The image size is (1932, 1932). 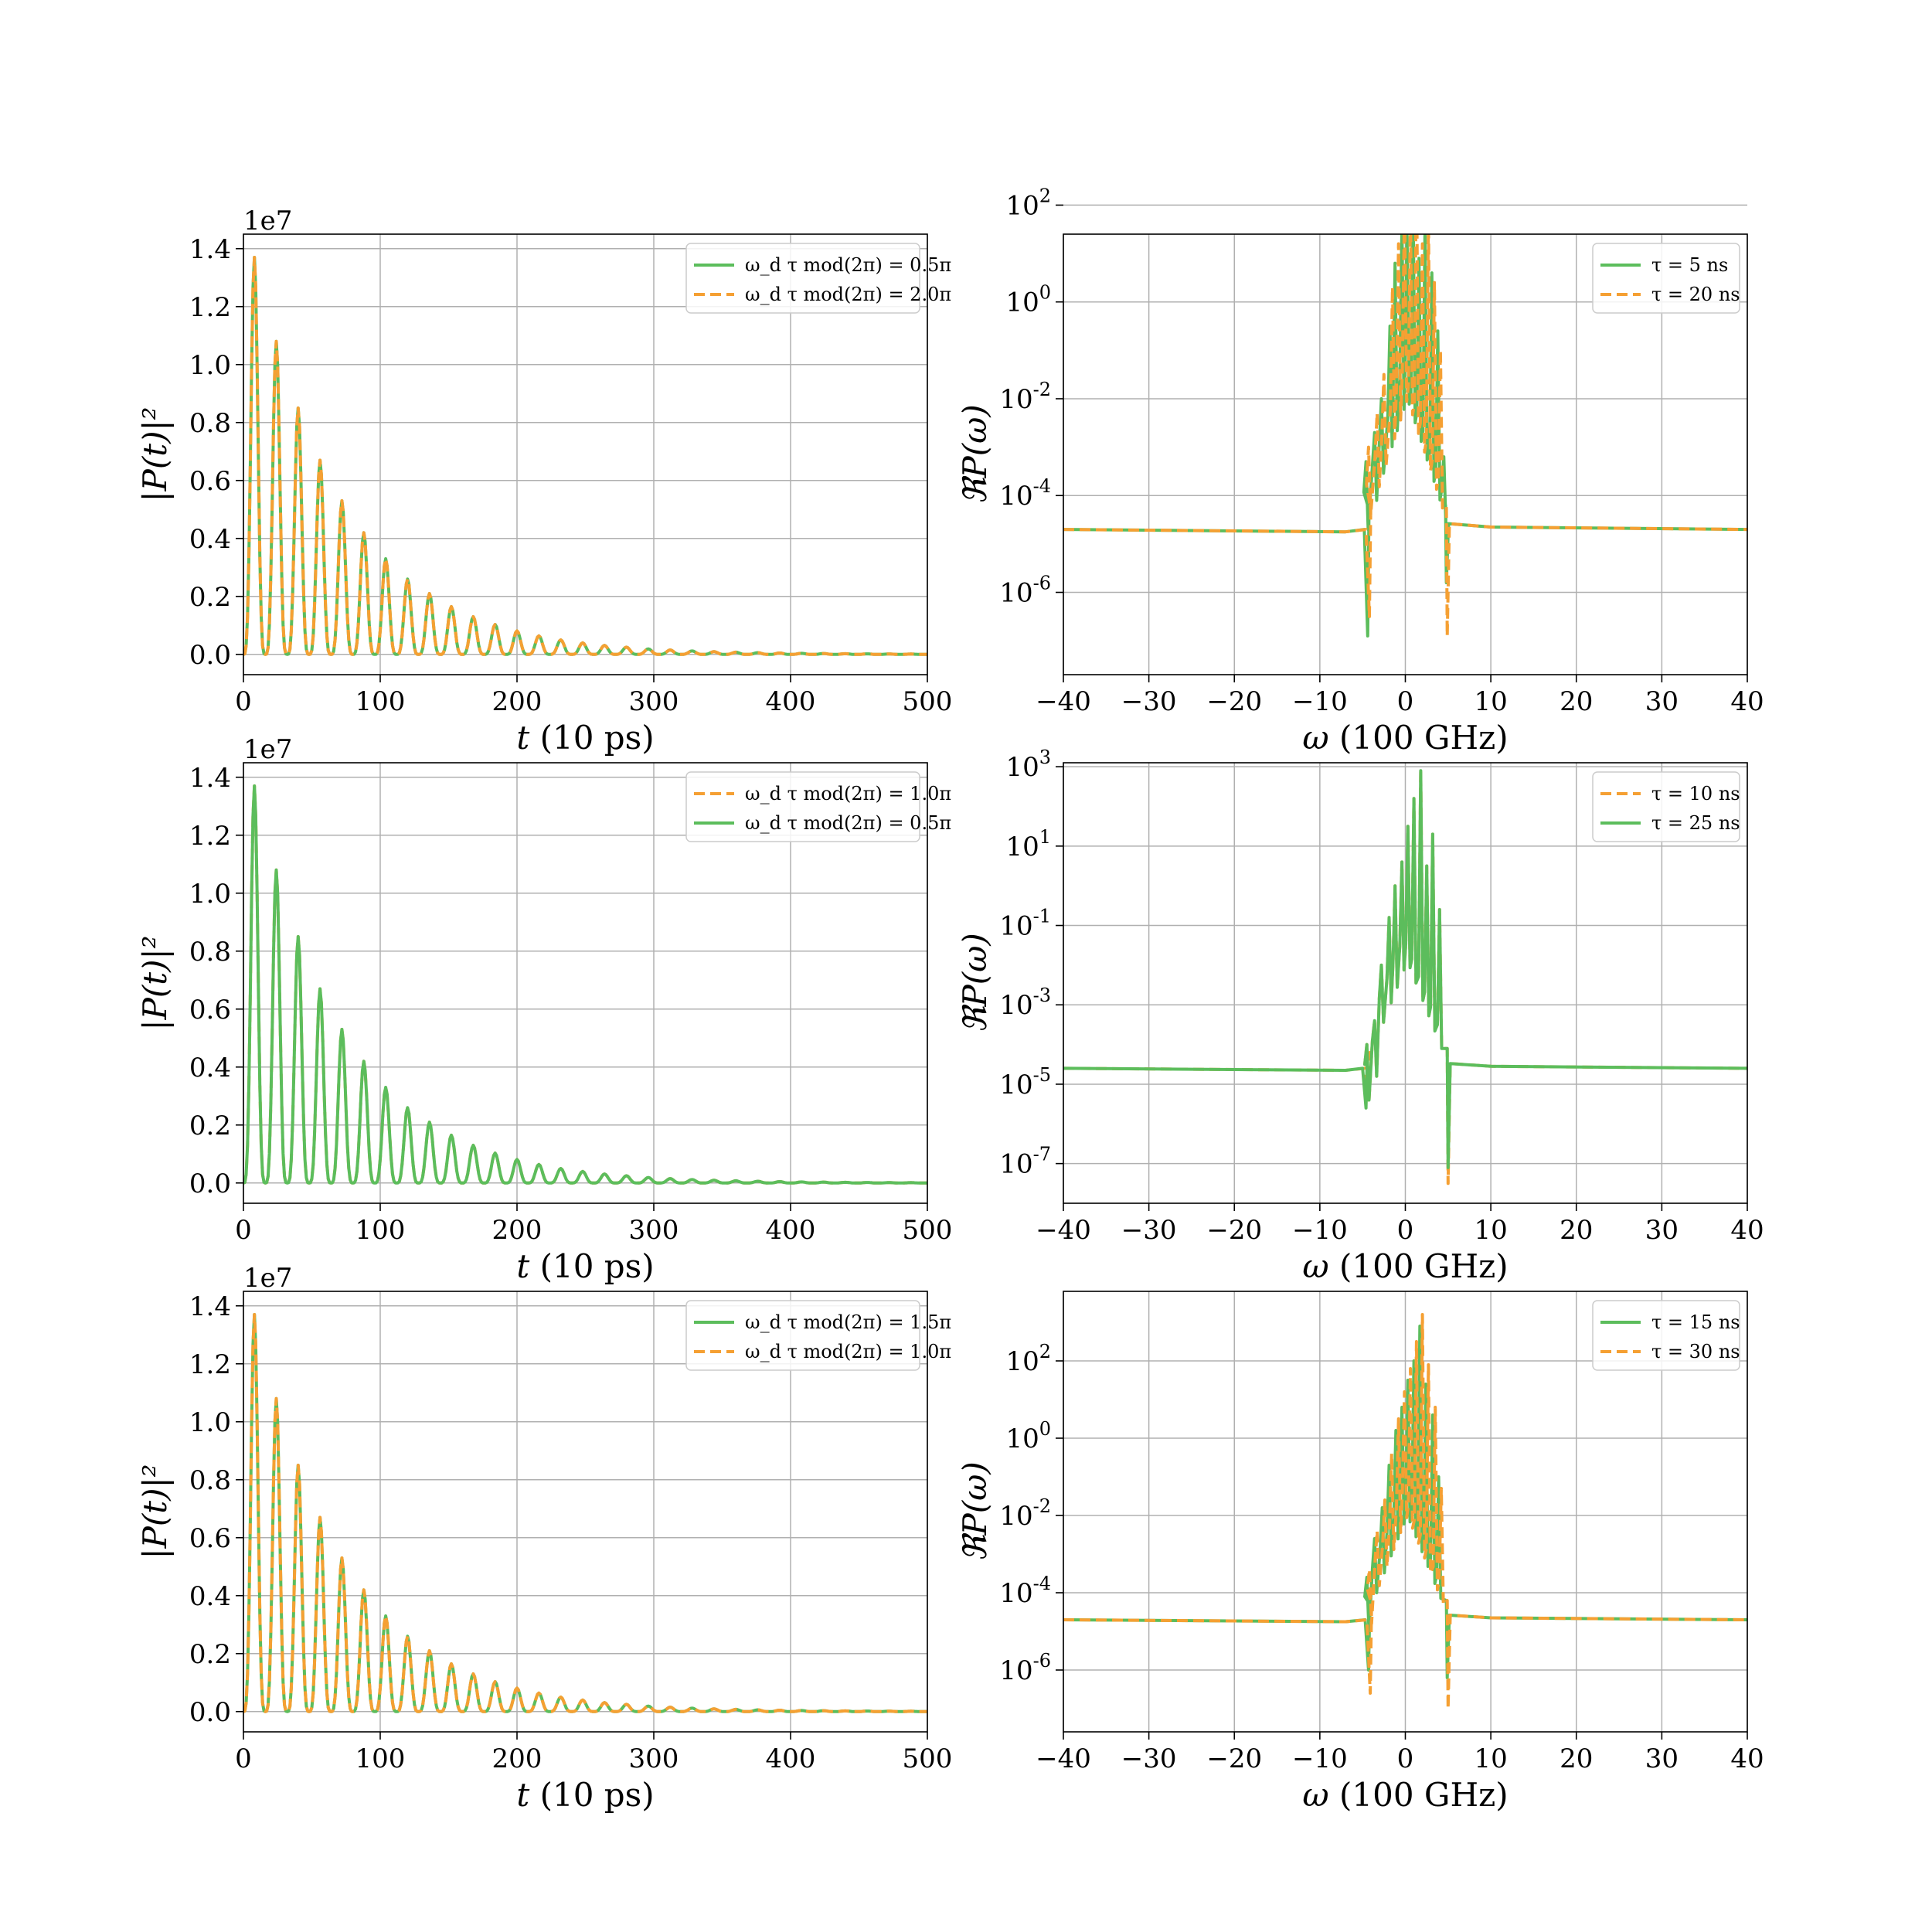 What do you see at coordinates (1696, 1352) in the screenshot?
I see `legend-entry: τ = 30 ns` at bounding box center [1696, 1352].